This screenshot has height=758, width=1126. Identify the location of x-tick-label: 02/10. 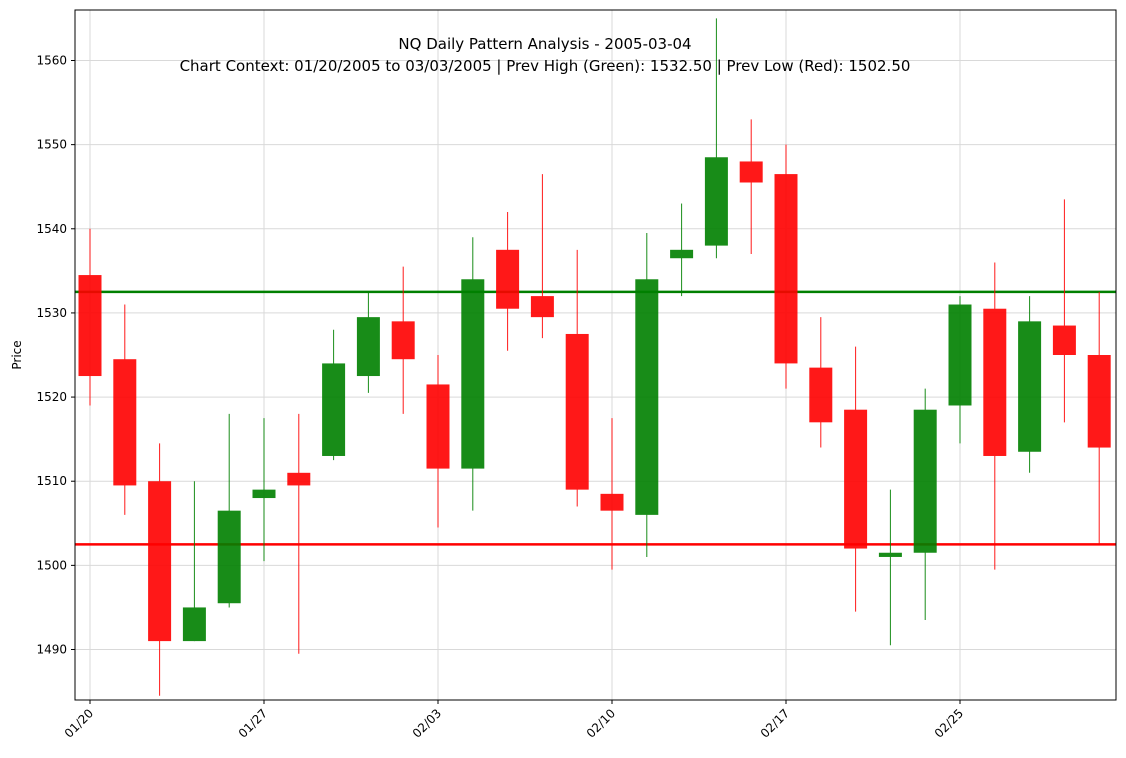
(601, 723).